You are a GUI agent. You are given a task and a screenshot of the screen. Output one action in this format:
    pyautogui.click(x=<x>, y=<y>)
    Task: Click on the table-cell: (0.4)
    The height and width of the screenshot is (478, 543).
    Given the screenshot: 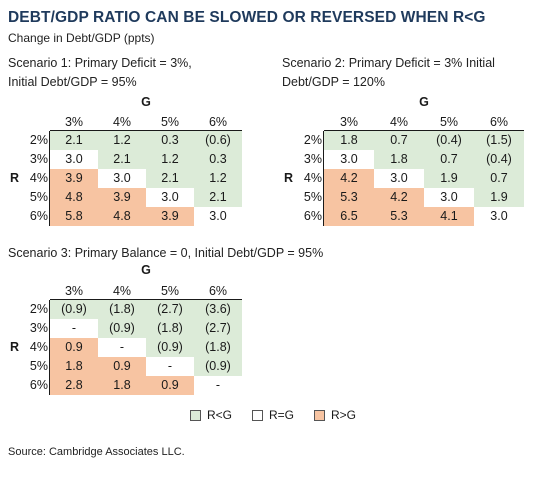 What is the action you would take?
    pyautogui.click(x=449, y=140)
    